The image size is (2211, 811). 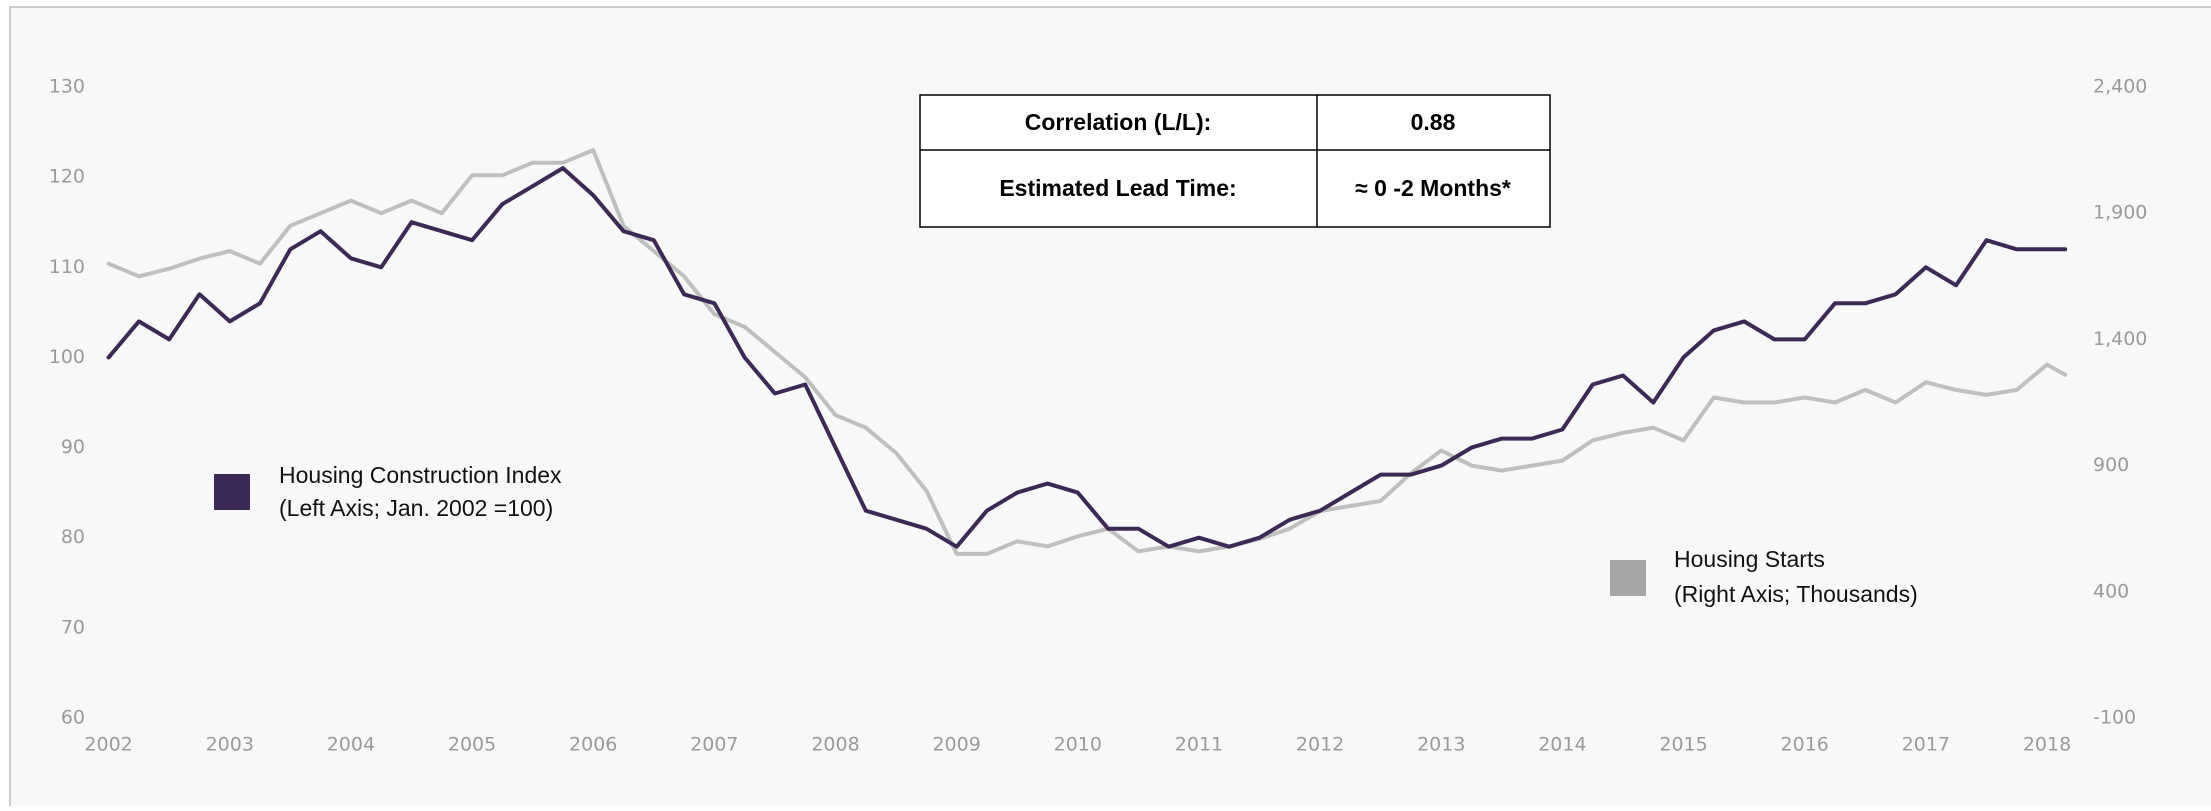 What do you see at coordinates (416, 508) in the screenshot?
I see `legend-note: (Left Axis; Jan. 2002 =100)` at bounding box center [416, 508].